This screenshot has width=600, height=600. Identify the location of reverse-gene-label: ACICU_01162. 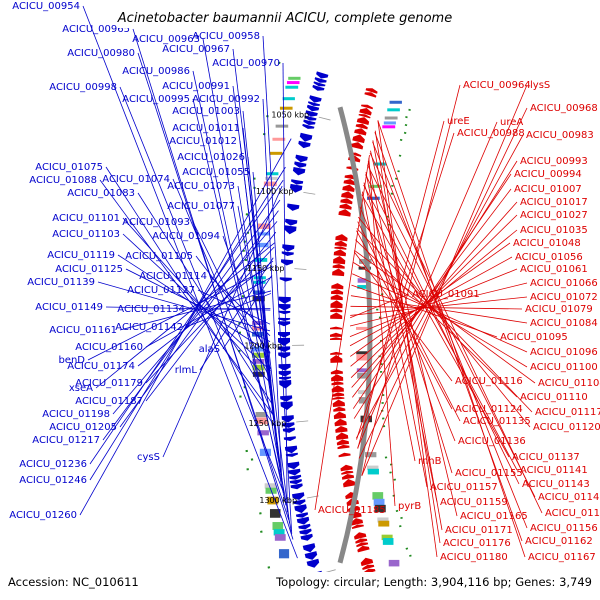
(559, 541).